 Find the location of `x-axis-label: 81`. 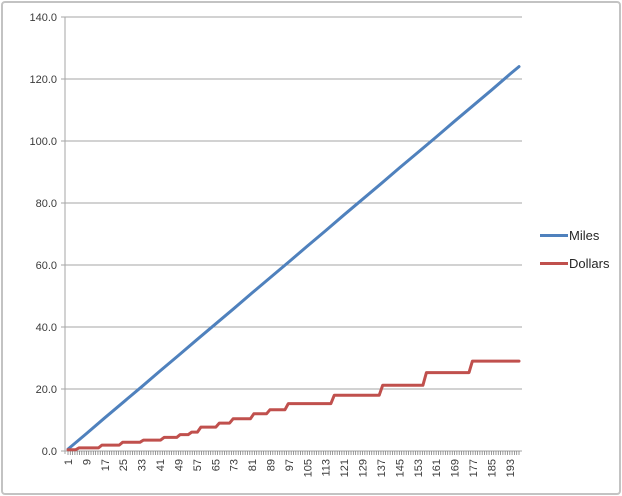

x-axis-label: 81 is located at coordinates (253, 465).